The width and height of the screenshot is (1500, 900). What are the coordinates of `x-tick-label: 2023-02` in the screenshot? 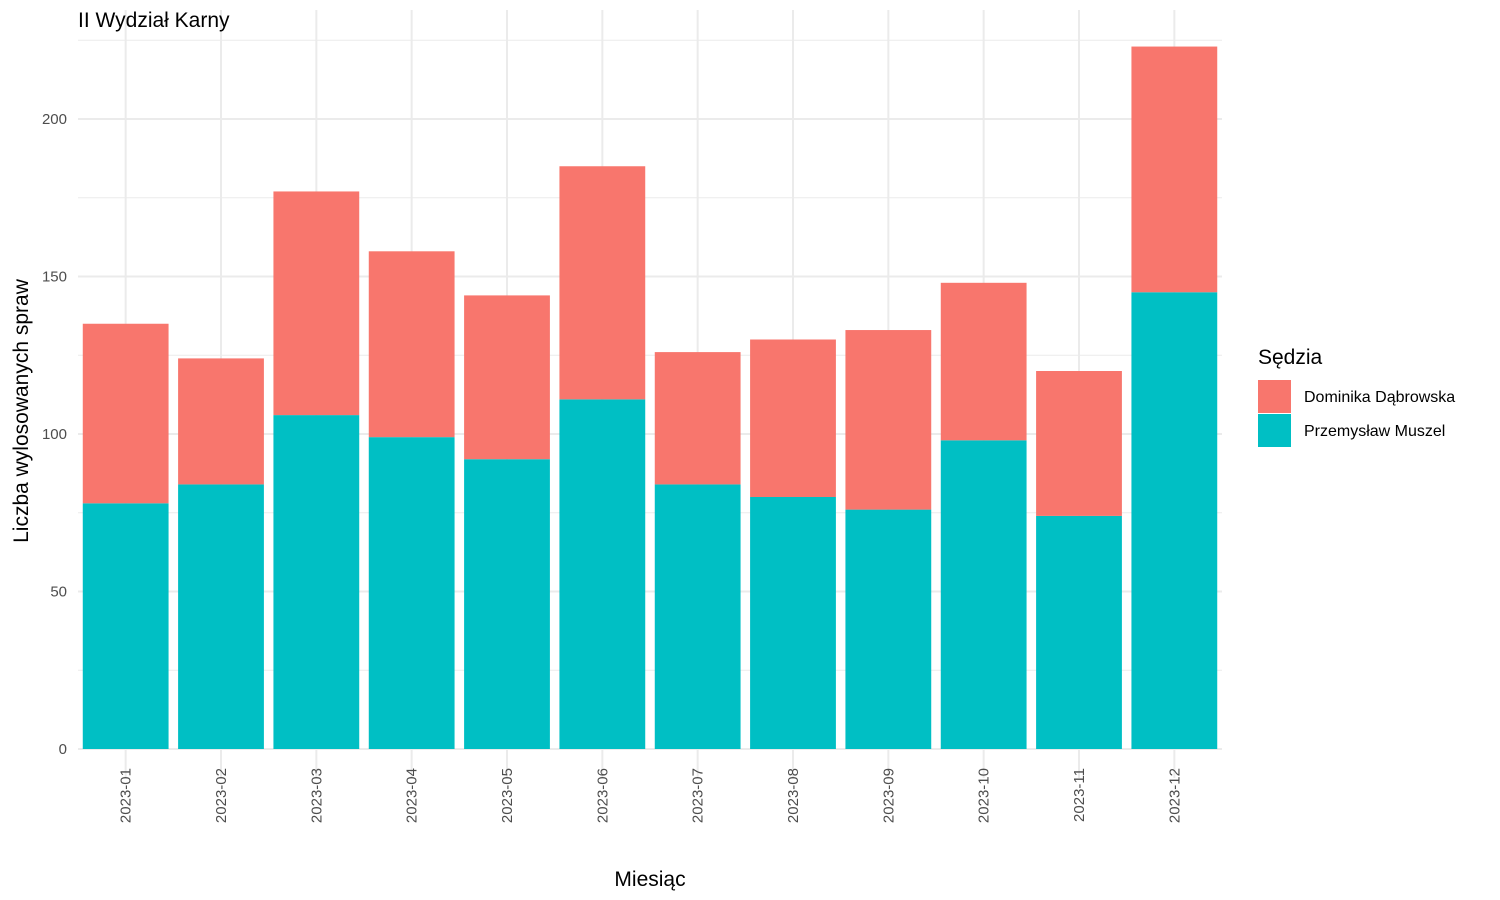 It's located at (221, 795).